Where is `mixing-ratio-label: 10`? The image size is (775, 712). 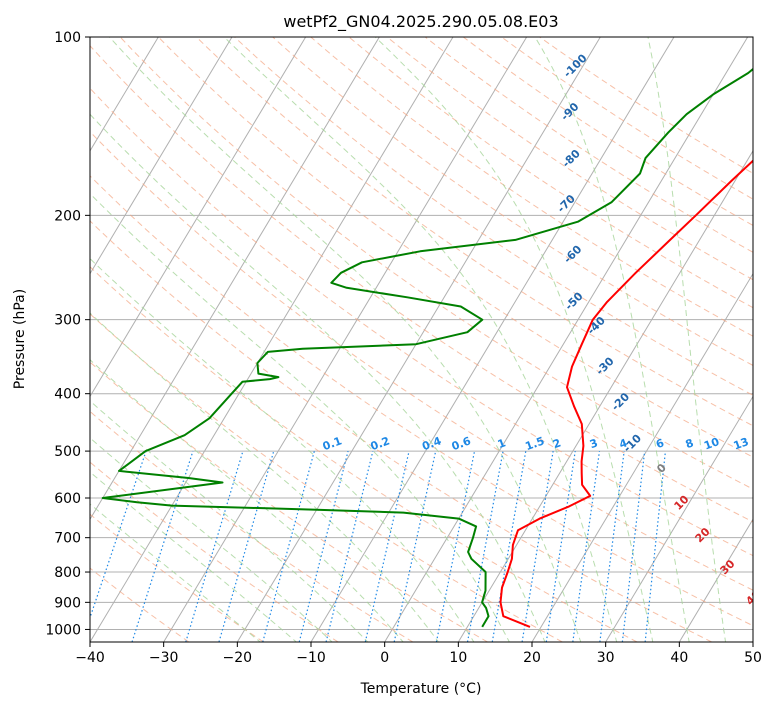
mixing-ratio-label: 10 is located at coordinates (711, 444).